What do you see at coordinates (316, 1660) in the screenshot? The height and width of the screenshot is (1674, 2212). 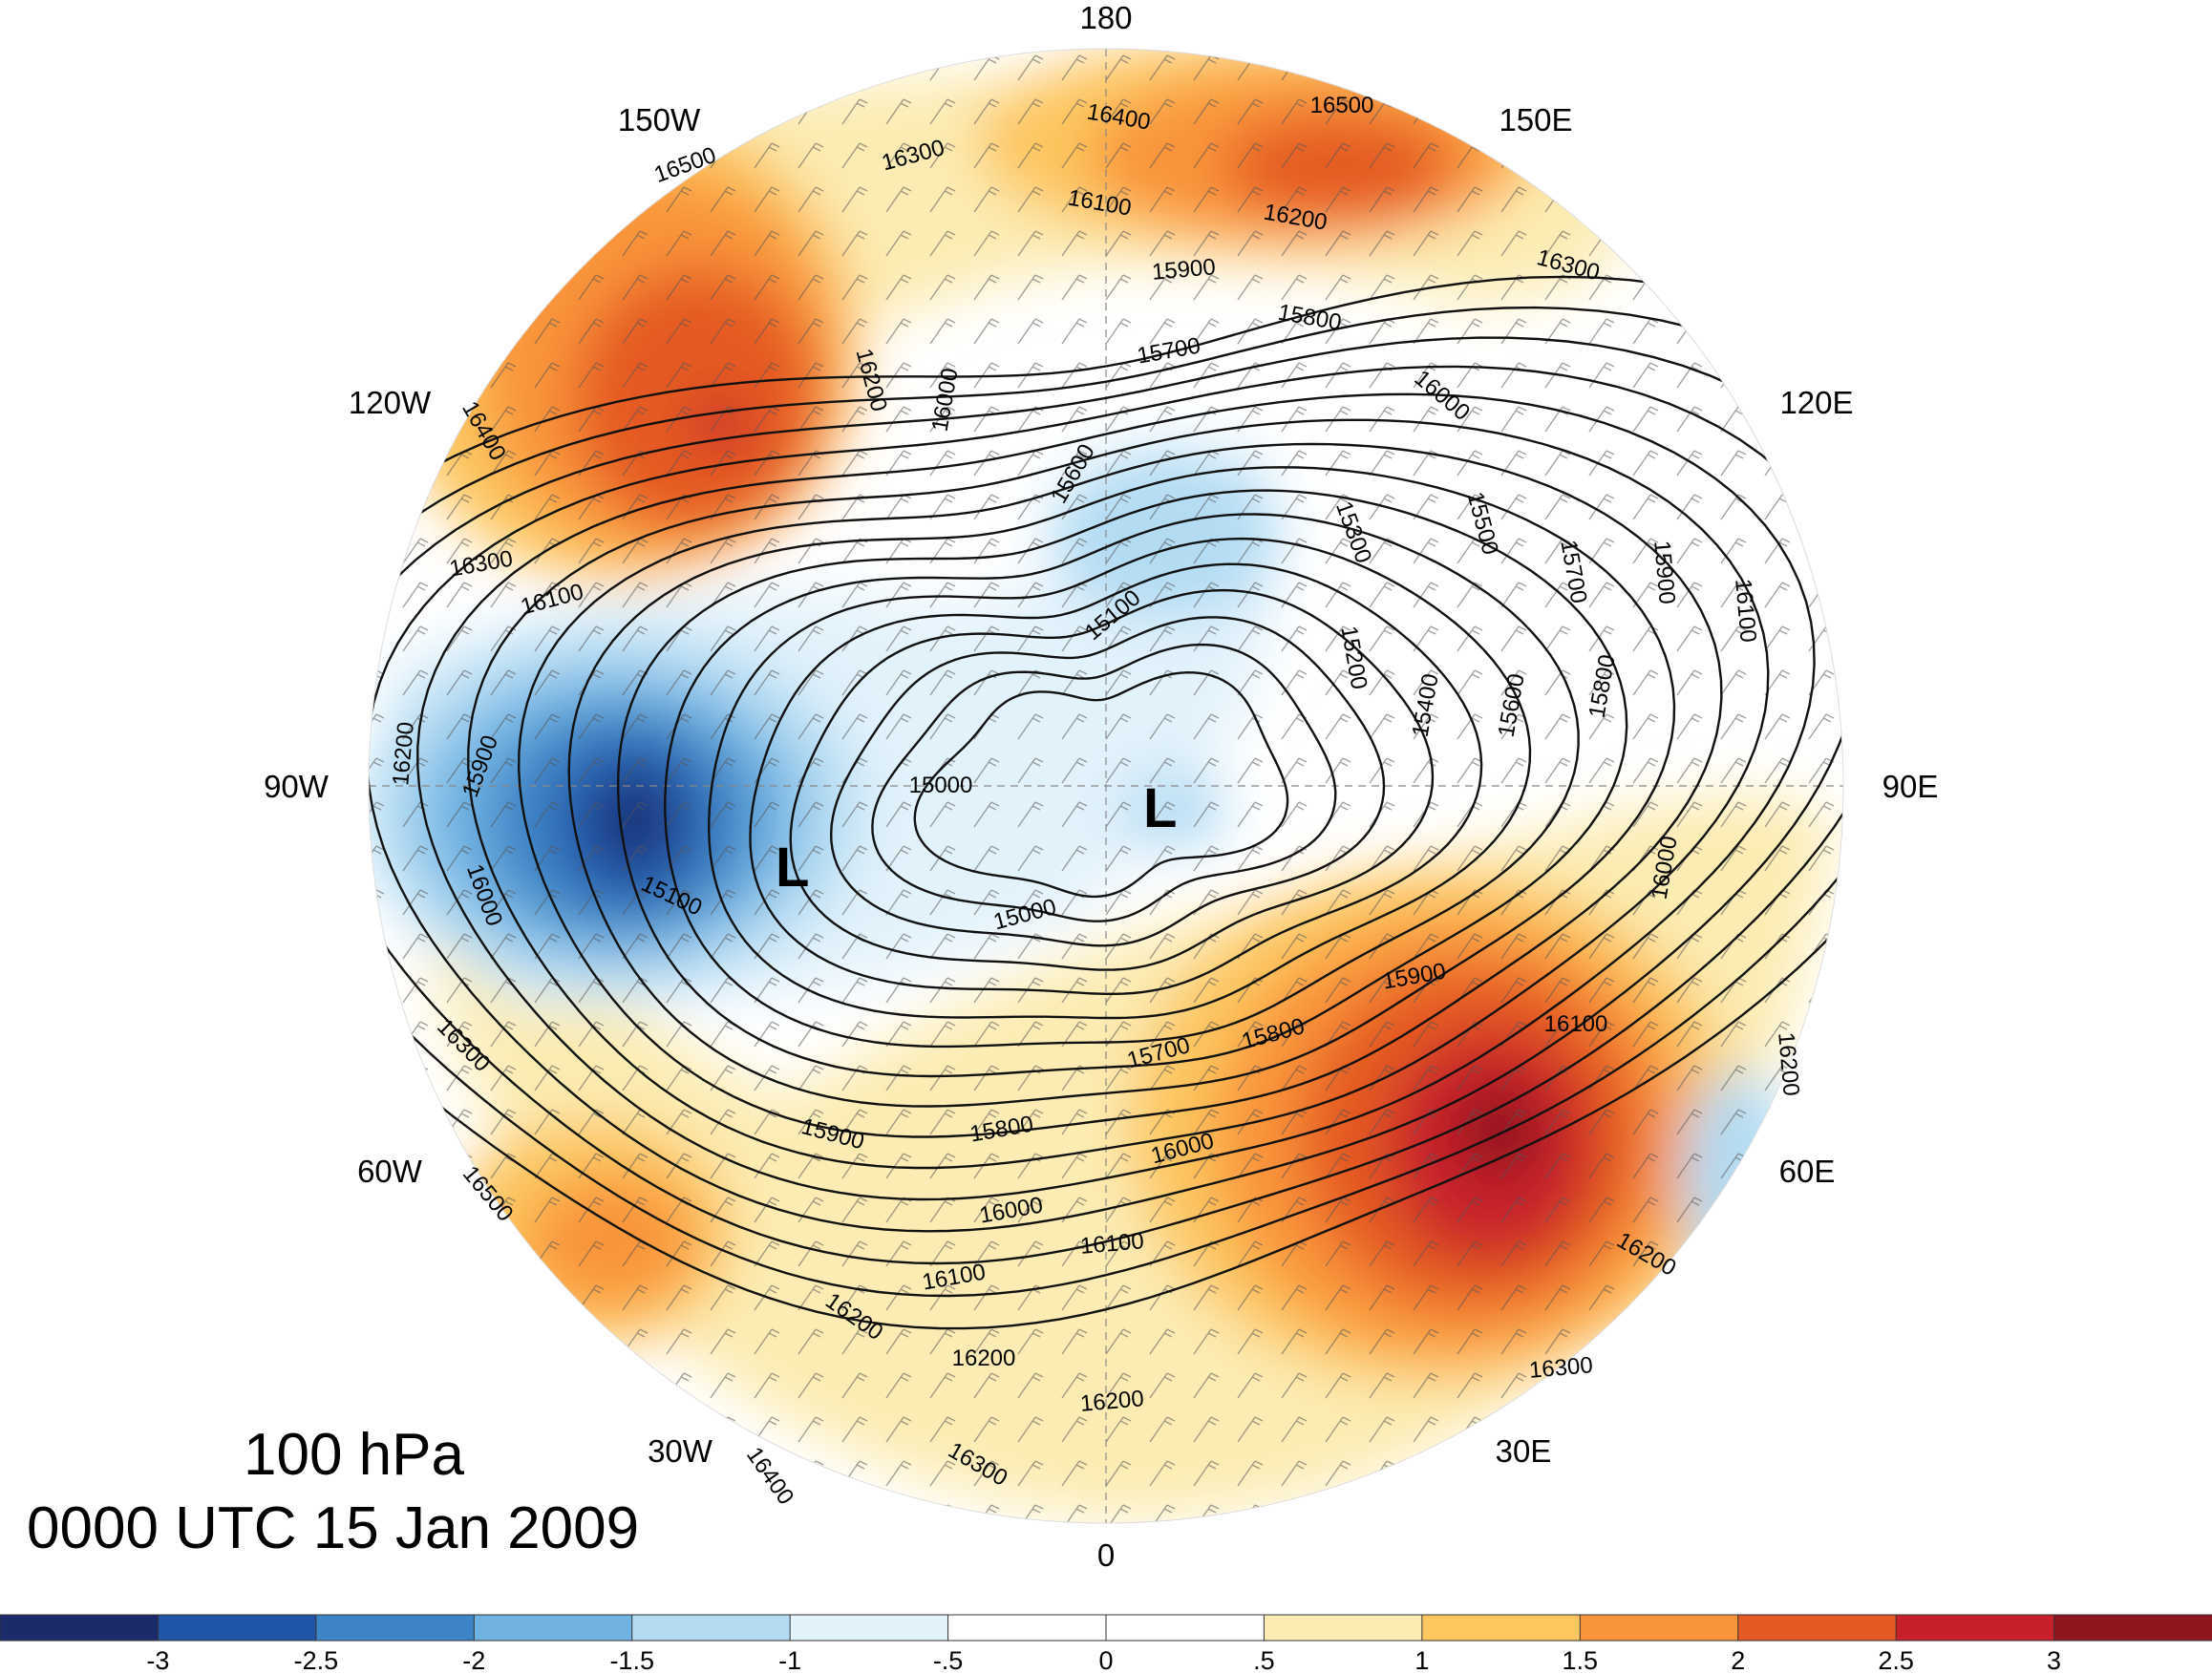 I see `colorbar-tick-label: -2.5` at bounding box center [316, 1660].